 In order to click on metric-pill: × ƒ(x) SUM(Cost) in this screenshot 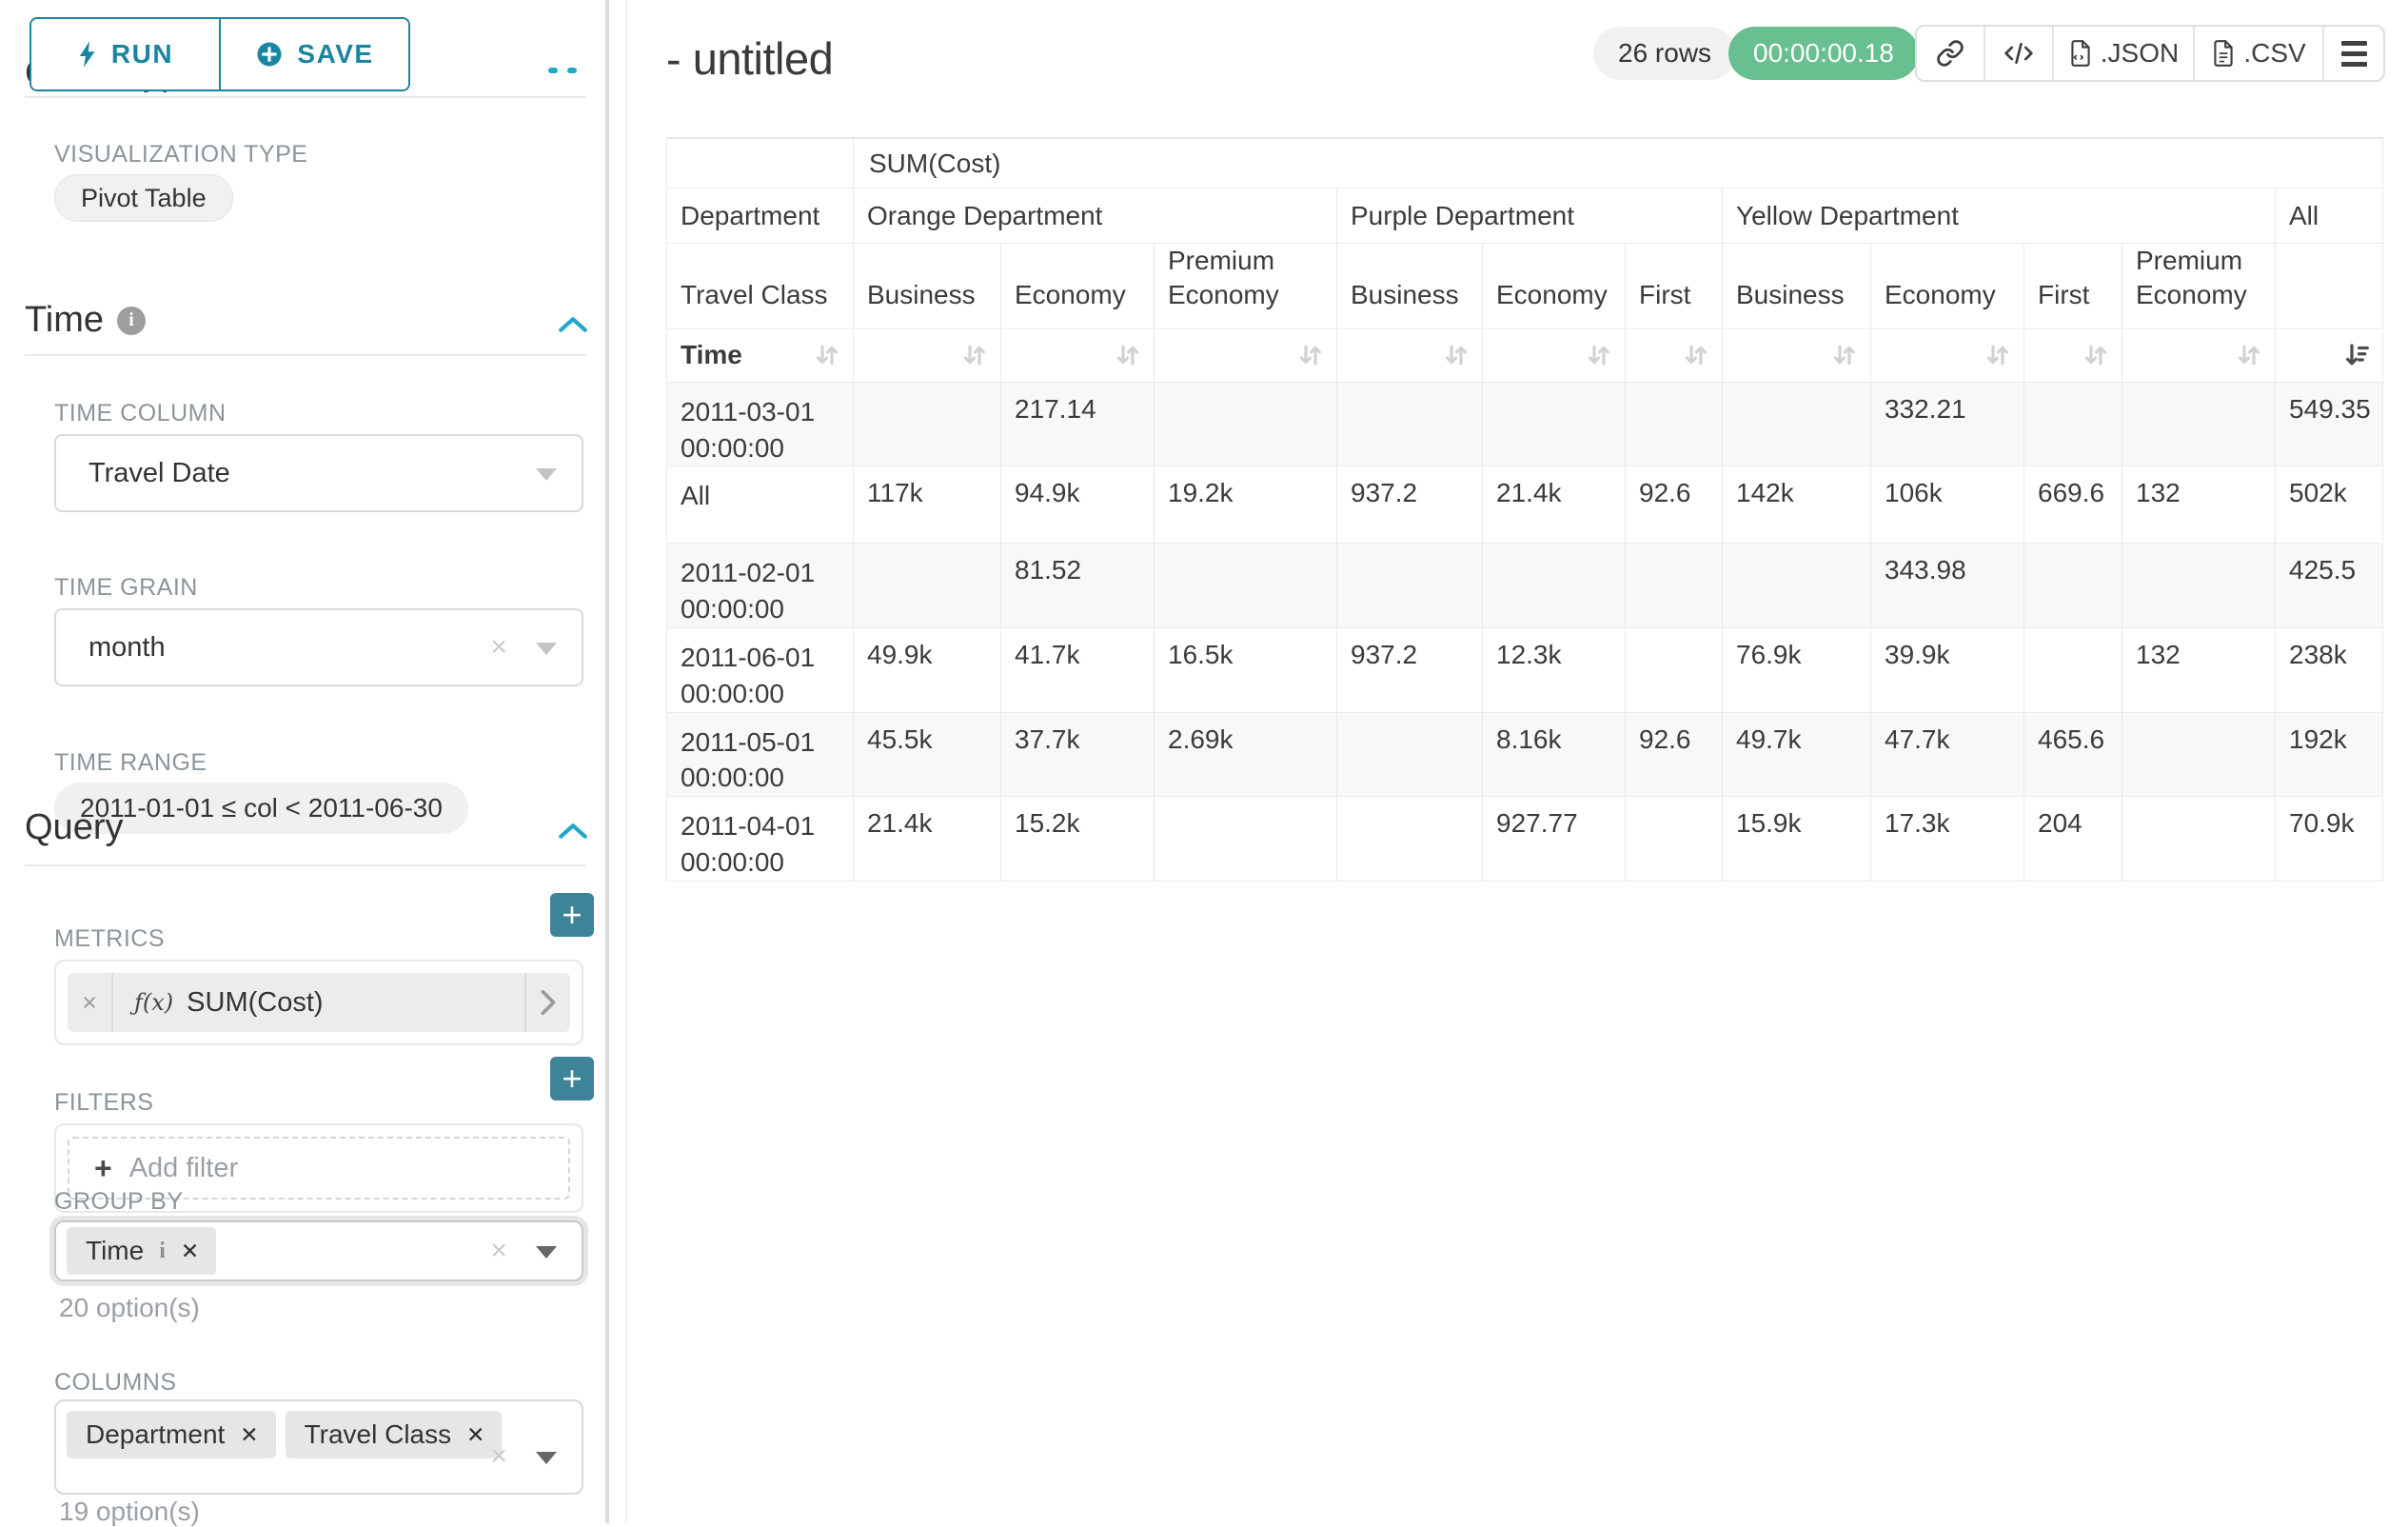, I will do `click(319, 1002)`.